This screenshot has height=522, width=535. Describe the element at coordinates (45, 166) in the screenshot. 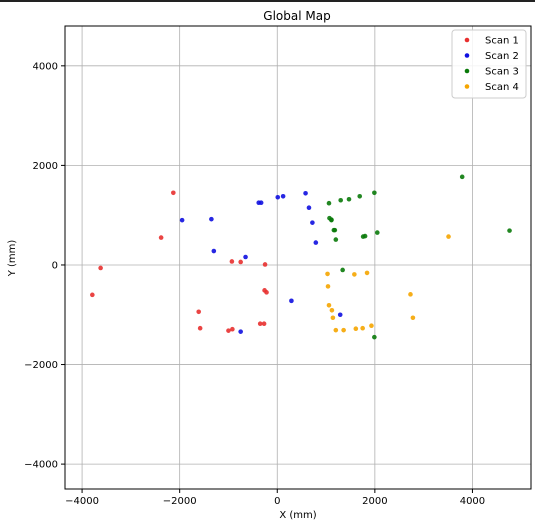

I see `y-tick-label: 2000` at that location.